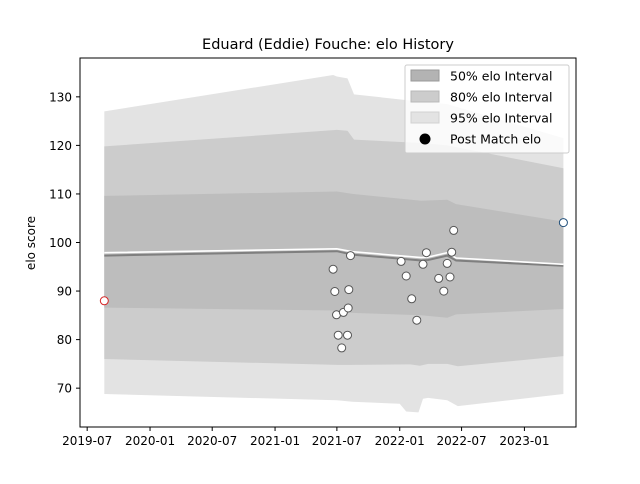  What do you see at coordinates (64, 292) in the screenshot?
I see `y-tick-label: 90` at bounding box center [64, 292].